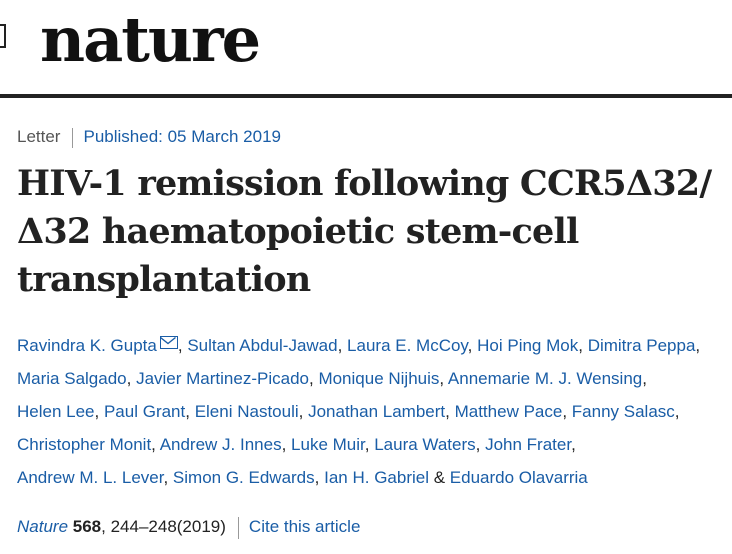  What do you see at coordinates (87, 526) in the screenshot?
I see `volume-number: 568` at bounding box center [87, 526].